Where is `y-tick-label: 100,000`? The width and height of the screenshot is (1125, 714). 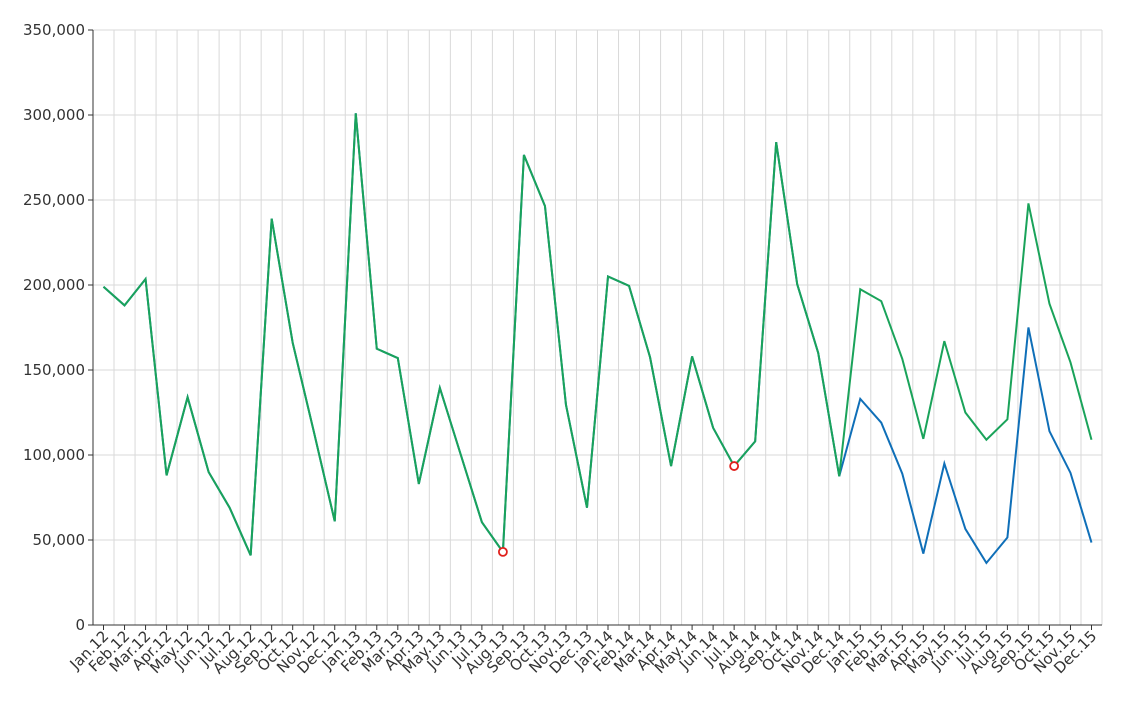
y-tick-label: 100,000 is located at coordinates (54, 455).